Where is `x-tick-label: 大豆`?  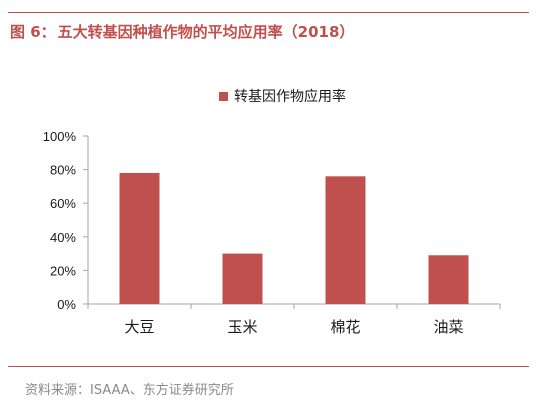
x-tick-label: 大豆 is located at coordinates (139, 327).